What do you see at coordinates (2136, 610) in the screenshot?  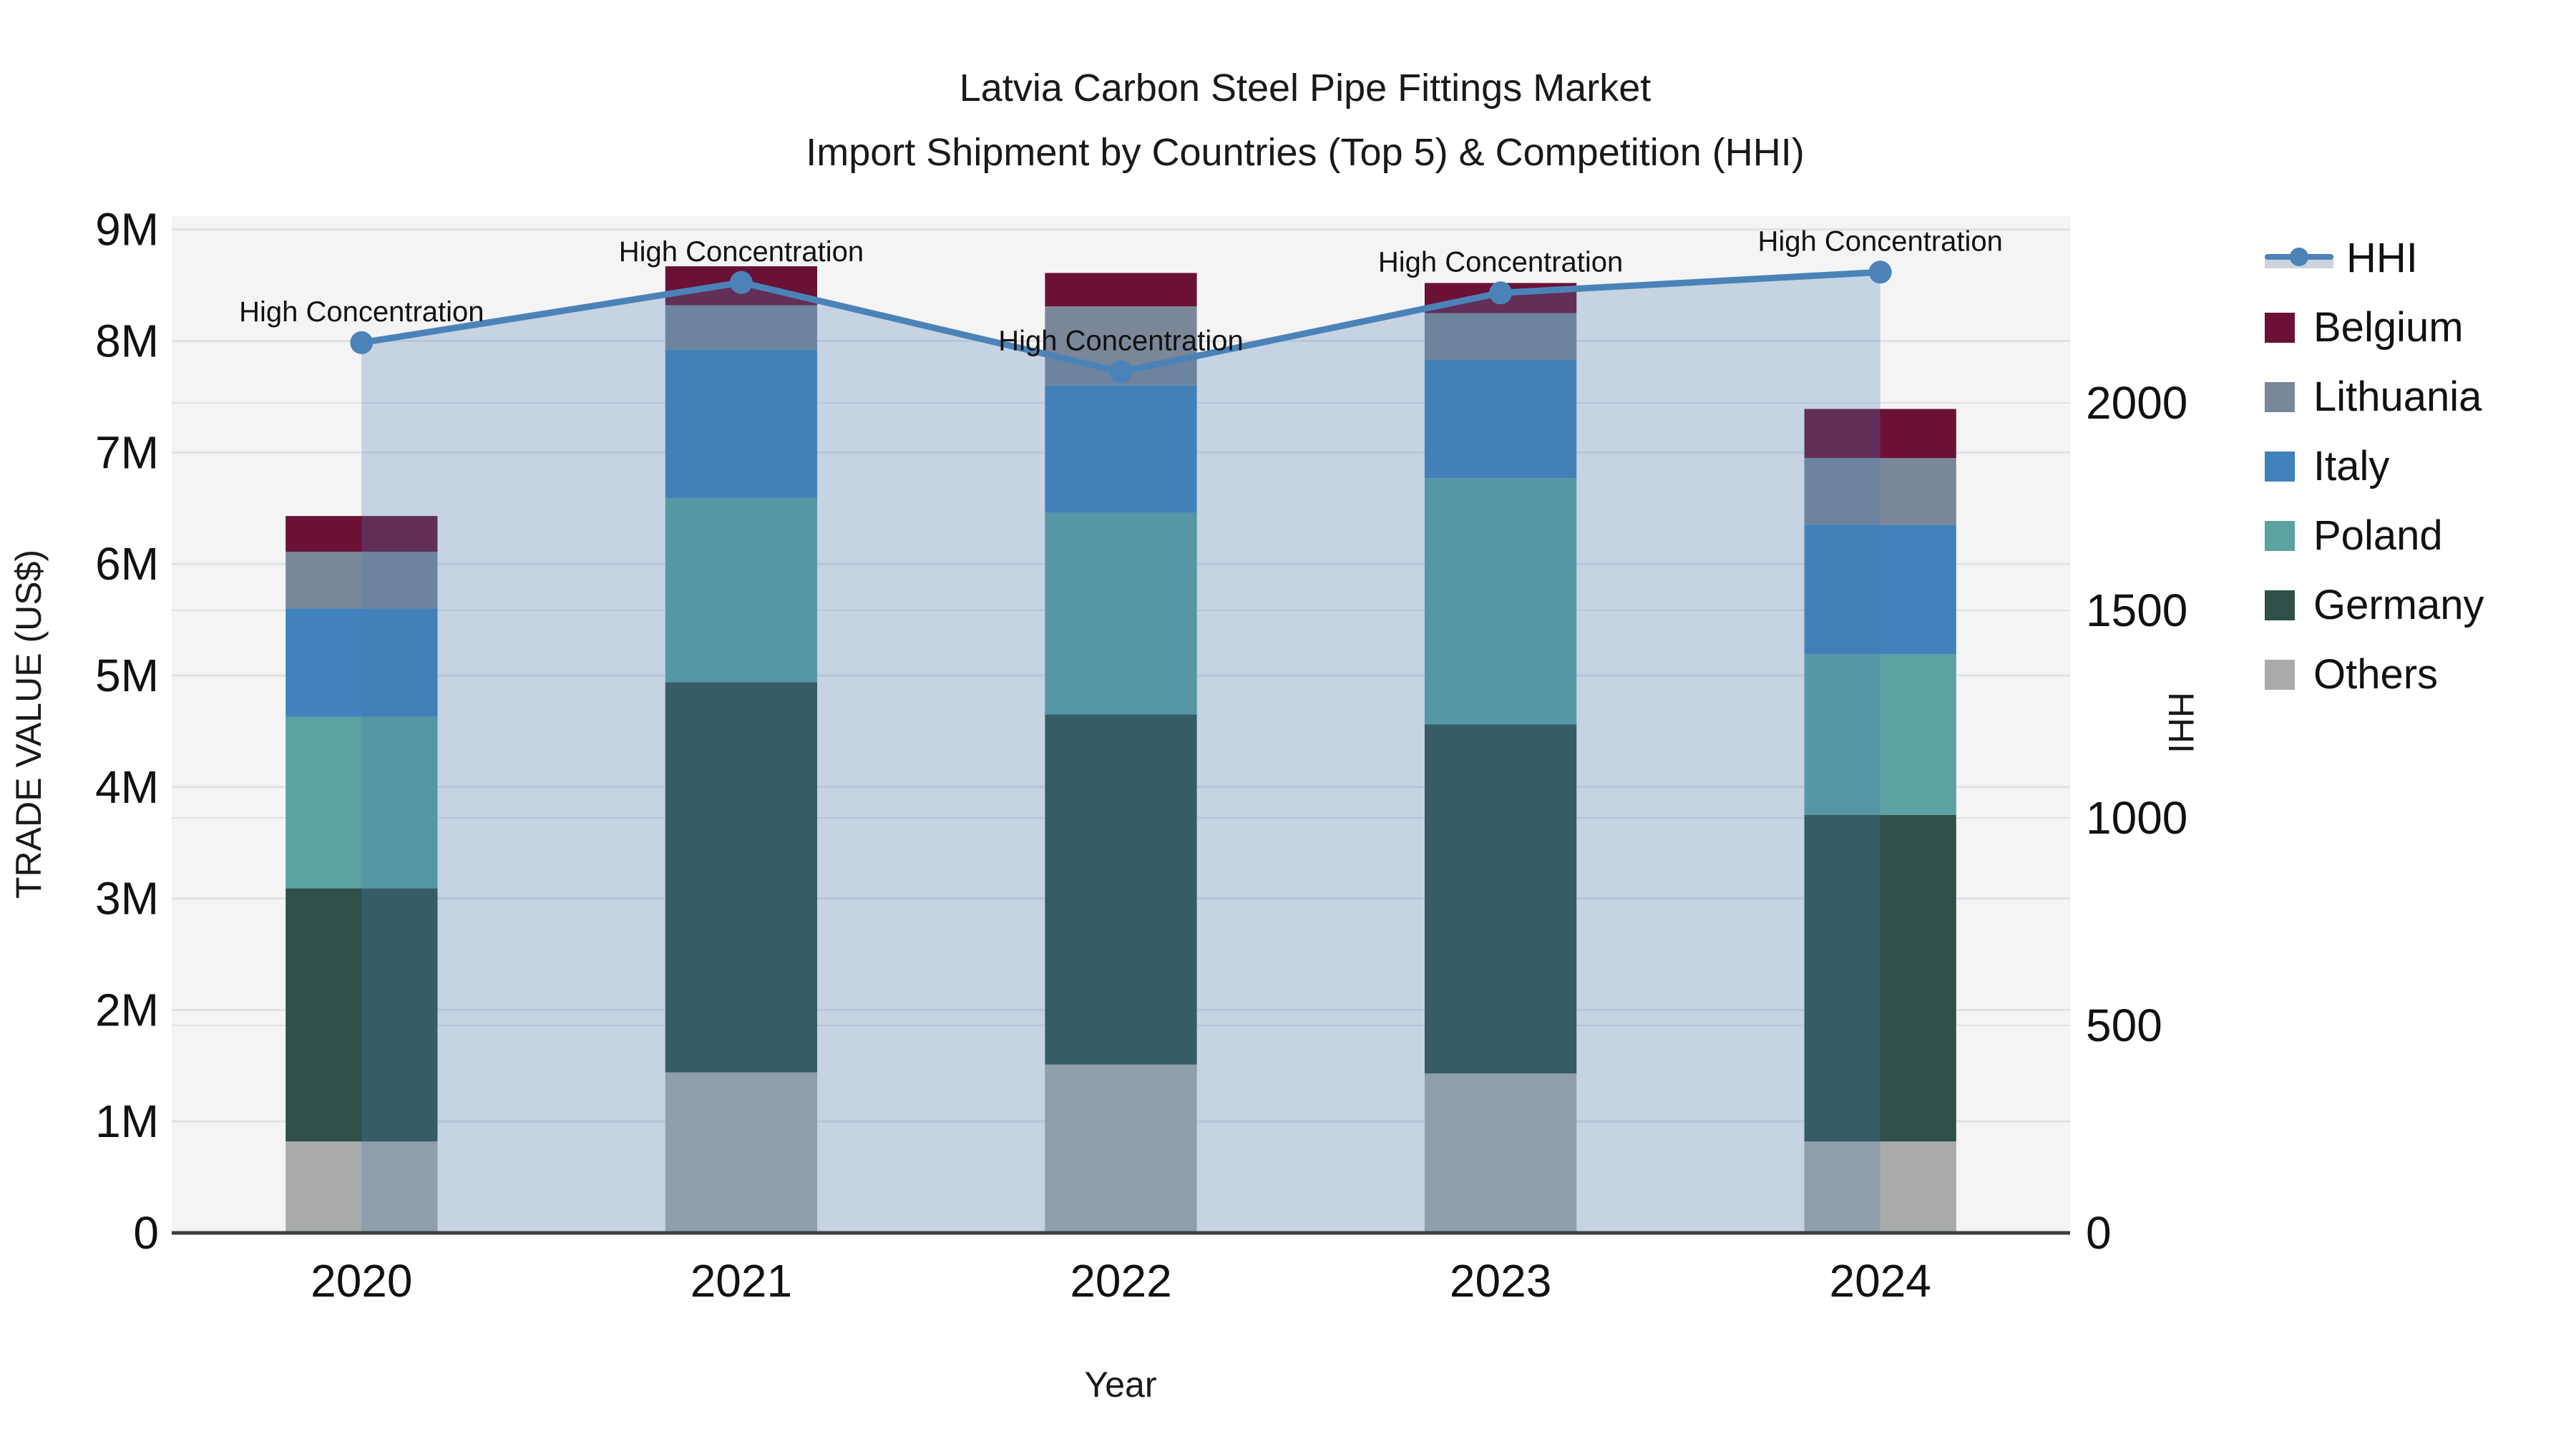 I see `right-axis-tick-label: 1500` at bounding box center [2136, 610].